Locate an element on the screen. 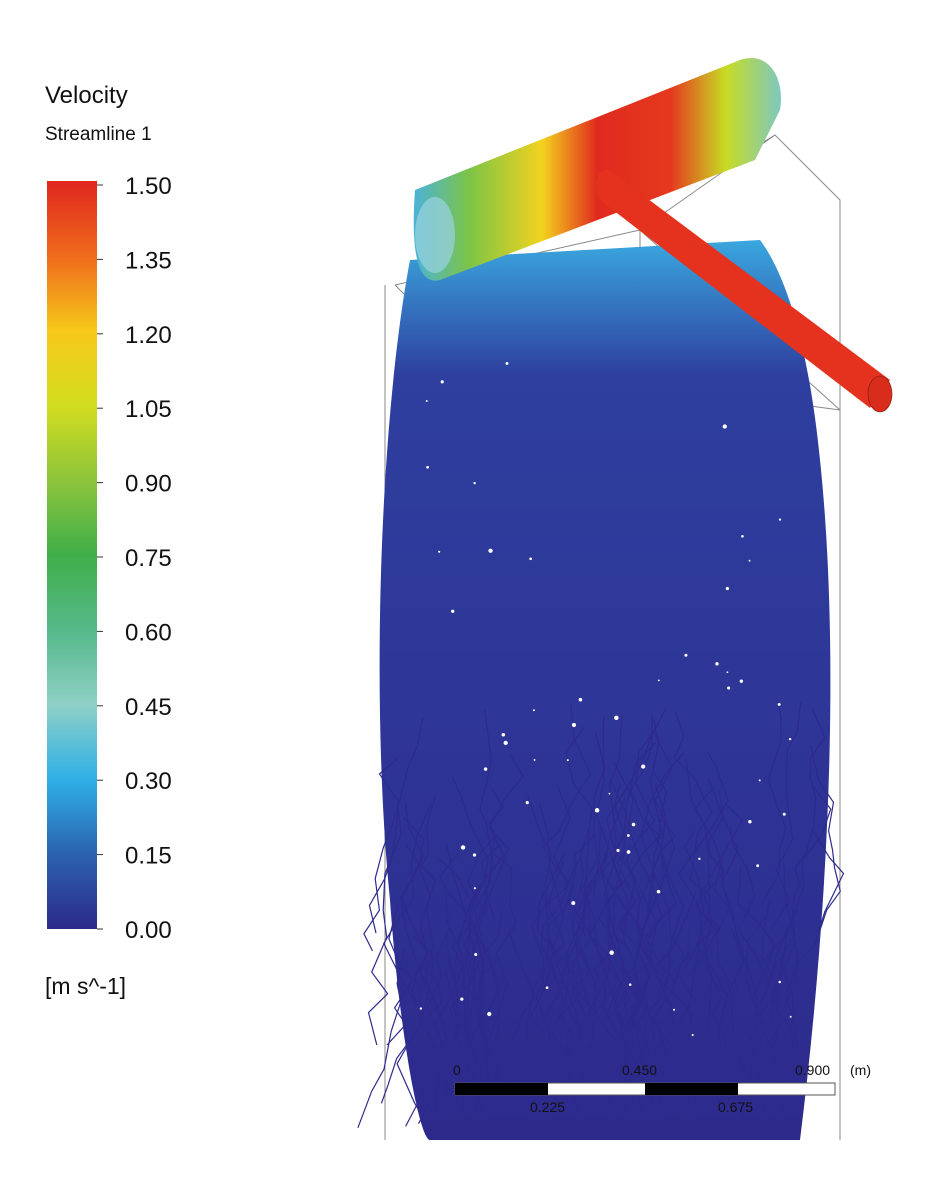 The width and height of the screenshot is (940, 1183). legend-subtitle: Streamline 1 is located at coordinates (98, 134).